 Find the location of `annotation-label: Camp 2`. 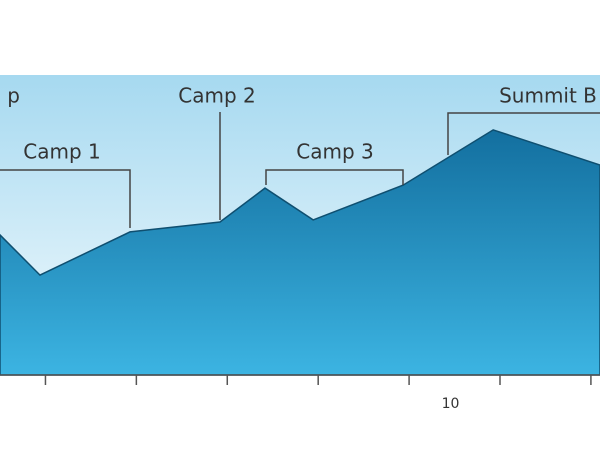

annotation-label: Camp 2 is located at coordinates (216, 96).